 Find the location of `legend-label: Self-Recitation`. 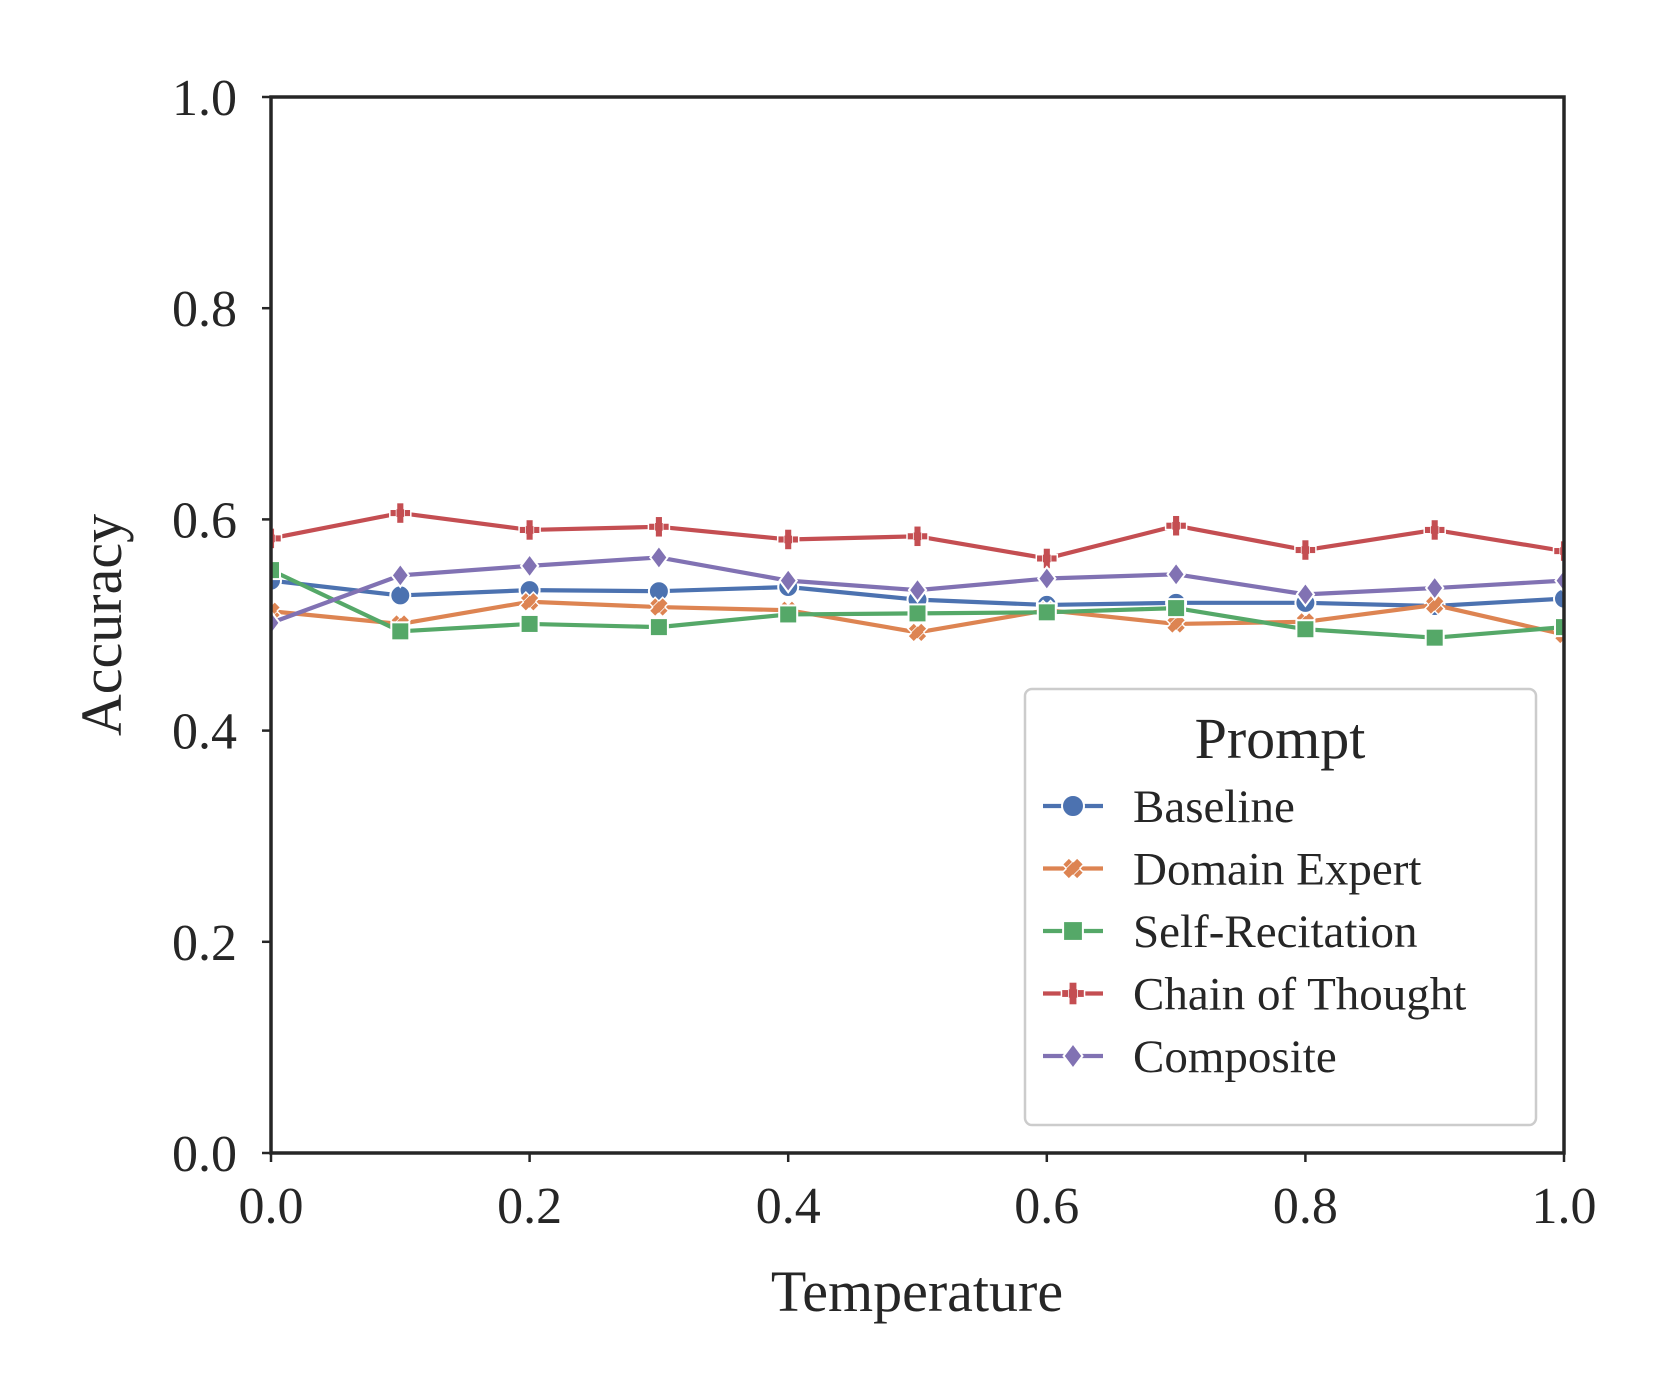

legend-label: Self-Recitation is located at coordinates (1275, 932).